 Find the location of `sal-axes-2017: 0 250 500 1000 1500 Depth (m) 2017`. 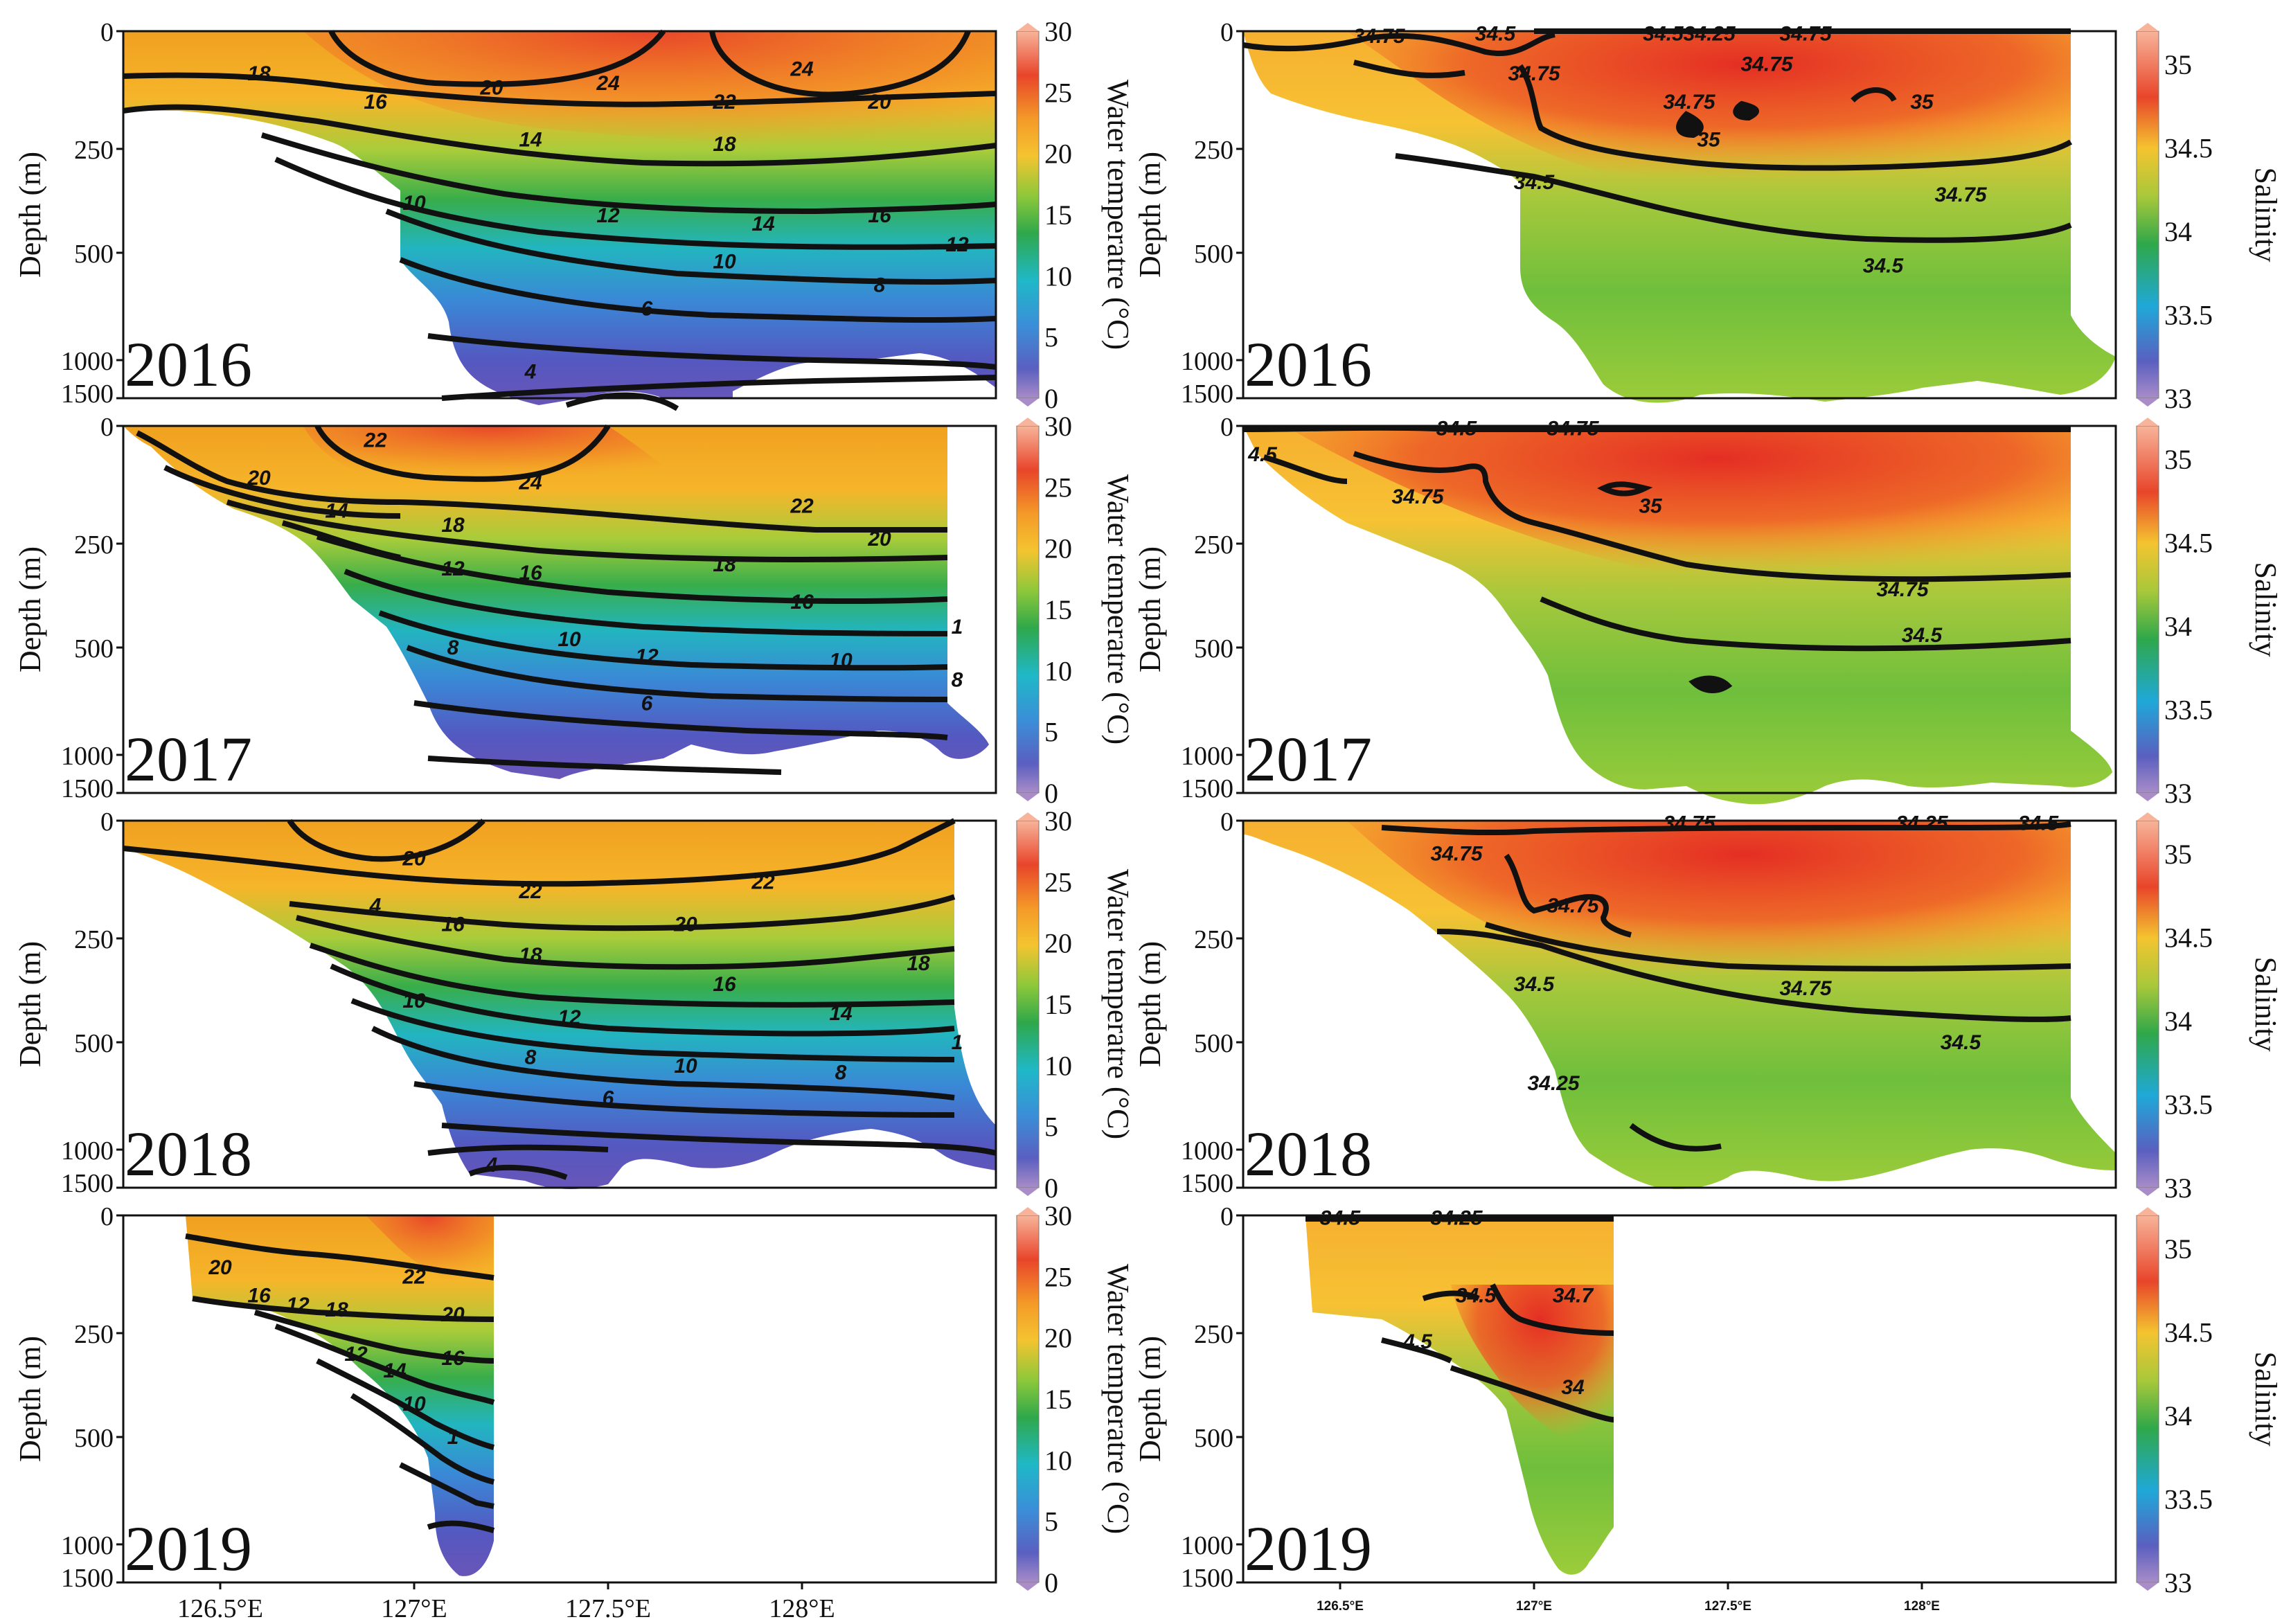

sal-axes-2017: 0 250 500 1000 1500 Depth (m) 2017 is located at coordinates (1625, 608).